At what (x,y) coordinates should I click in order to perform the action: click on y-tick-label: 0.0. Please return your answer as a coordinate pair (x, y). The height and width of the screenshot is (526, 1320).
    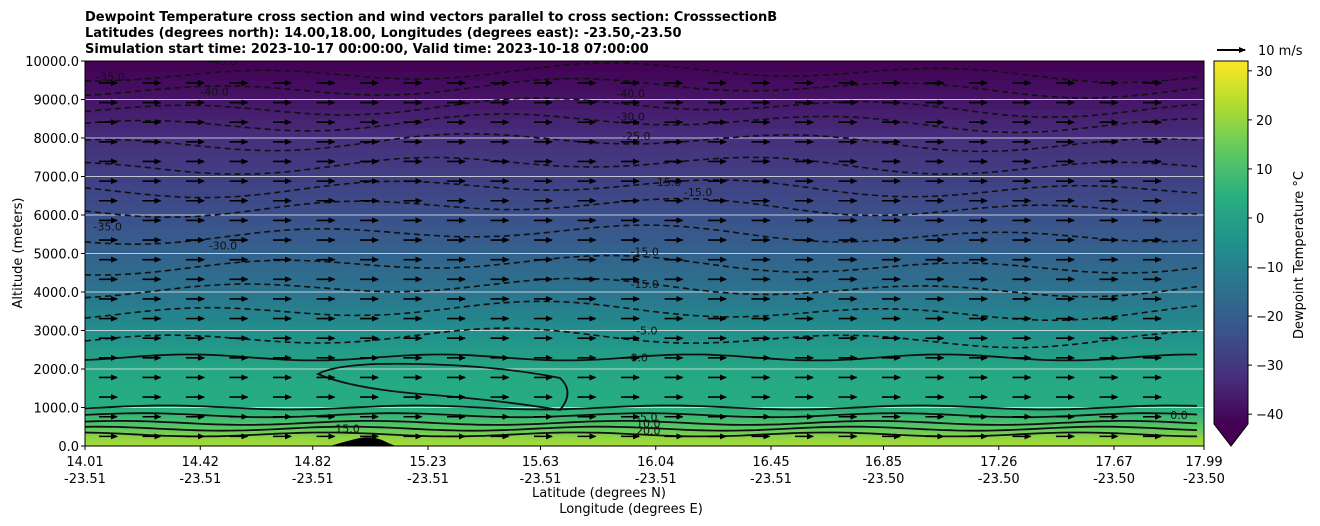
    Looking at the image, I should click on (68, 447).